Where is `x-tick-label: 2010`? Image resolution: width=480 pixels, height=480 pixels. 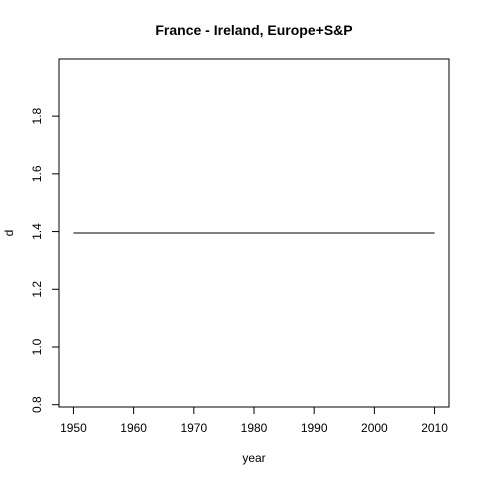
x-tick-label: 2010 is located at coordinates (434, 428).